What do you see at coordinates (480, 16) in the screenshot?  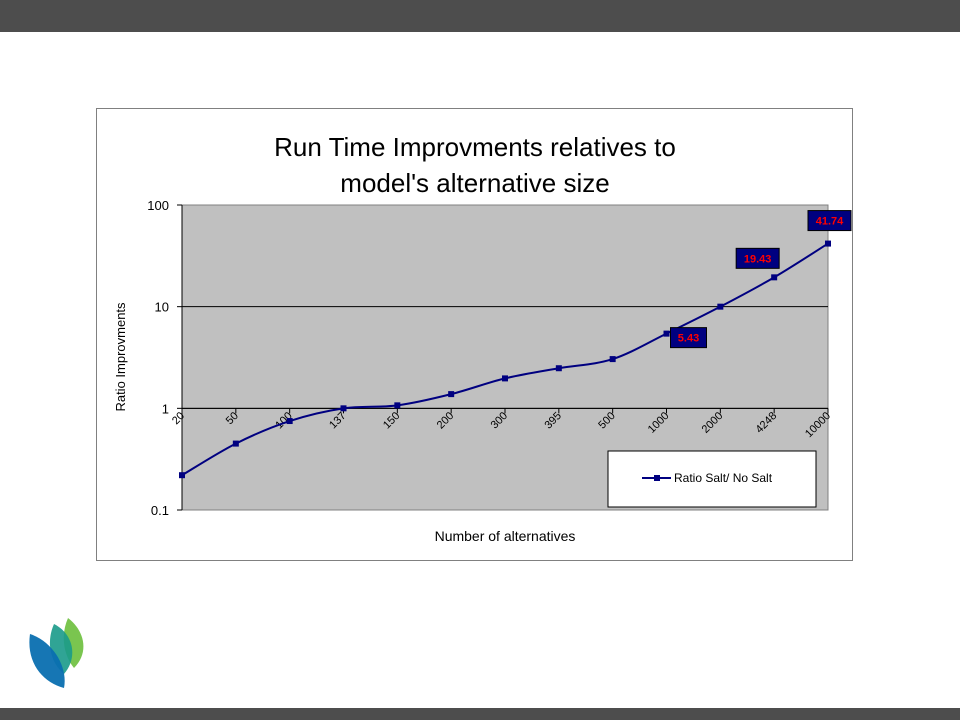 I see `slide-top-bar` at bounding box center [480, 16].